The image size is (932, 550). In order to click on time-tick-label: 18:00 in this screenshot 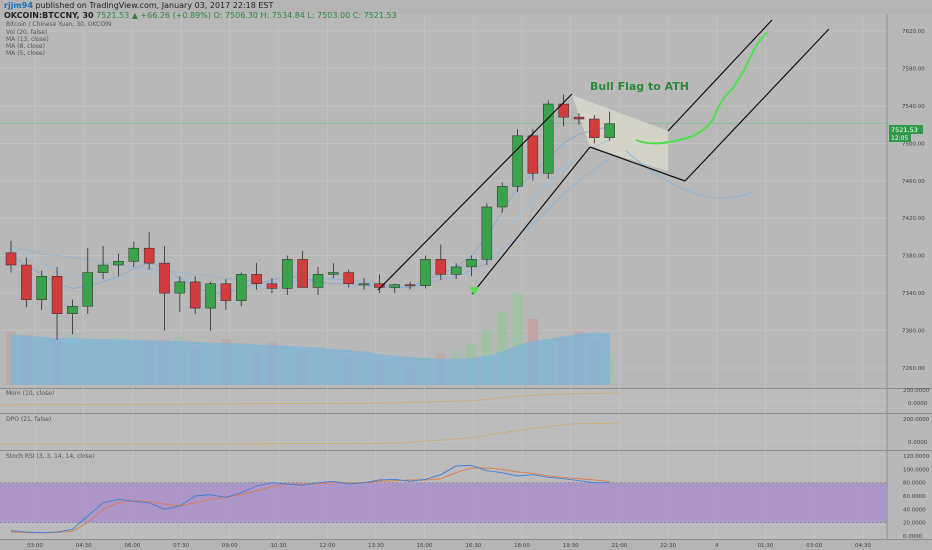, I will do `click(522, 546)`.